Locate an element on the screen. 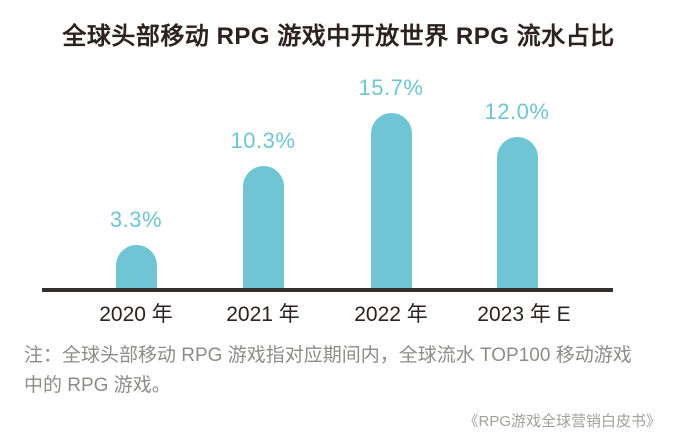  value-label-2021: 10.3% is located at coordinates (263, 140).